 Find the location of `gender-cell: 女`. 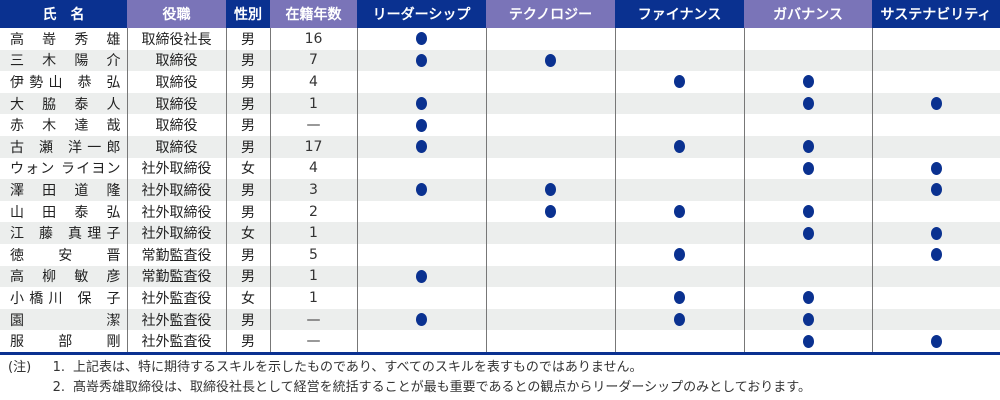

gender-cell: 女 is located at coordinates (247, 168).